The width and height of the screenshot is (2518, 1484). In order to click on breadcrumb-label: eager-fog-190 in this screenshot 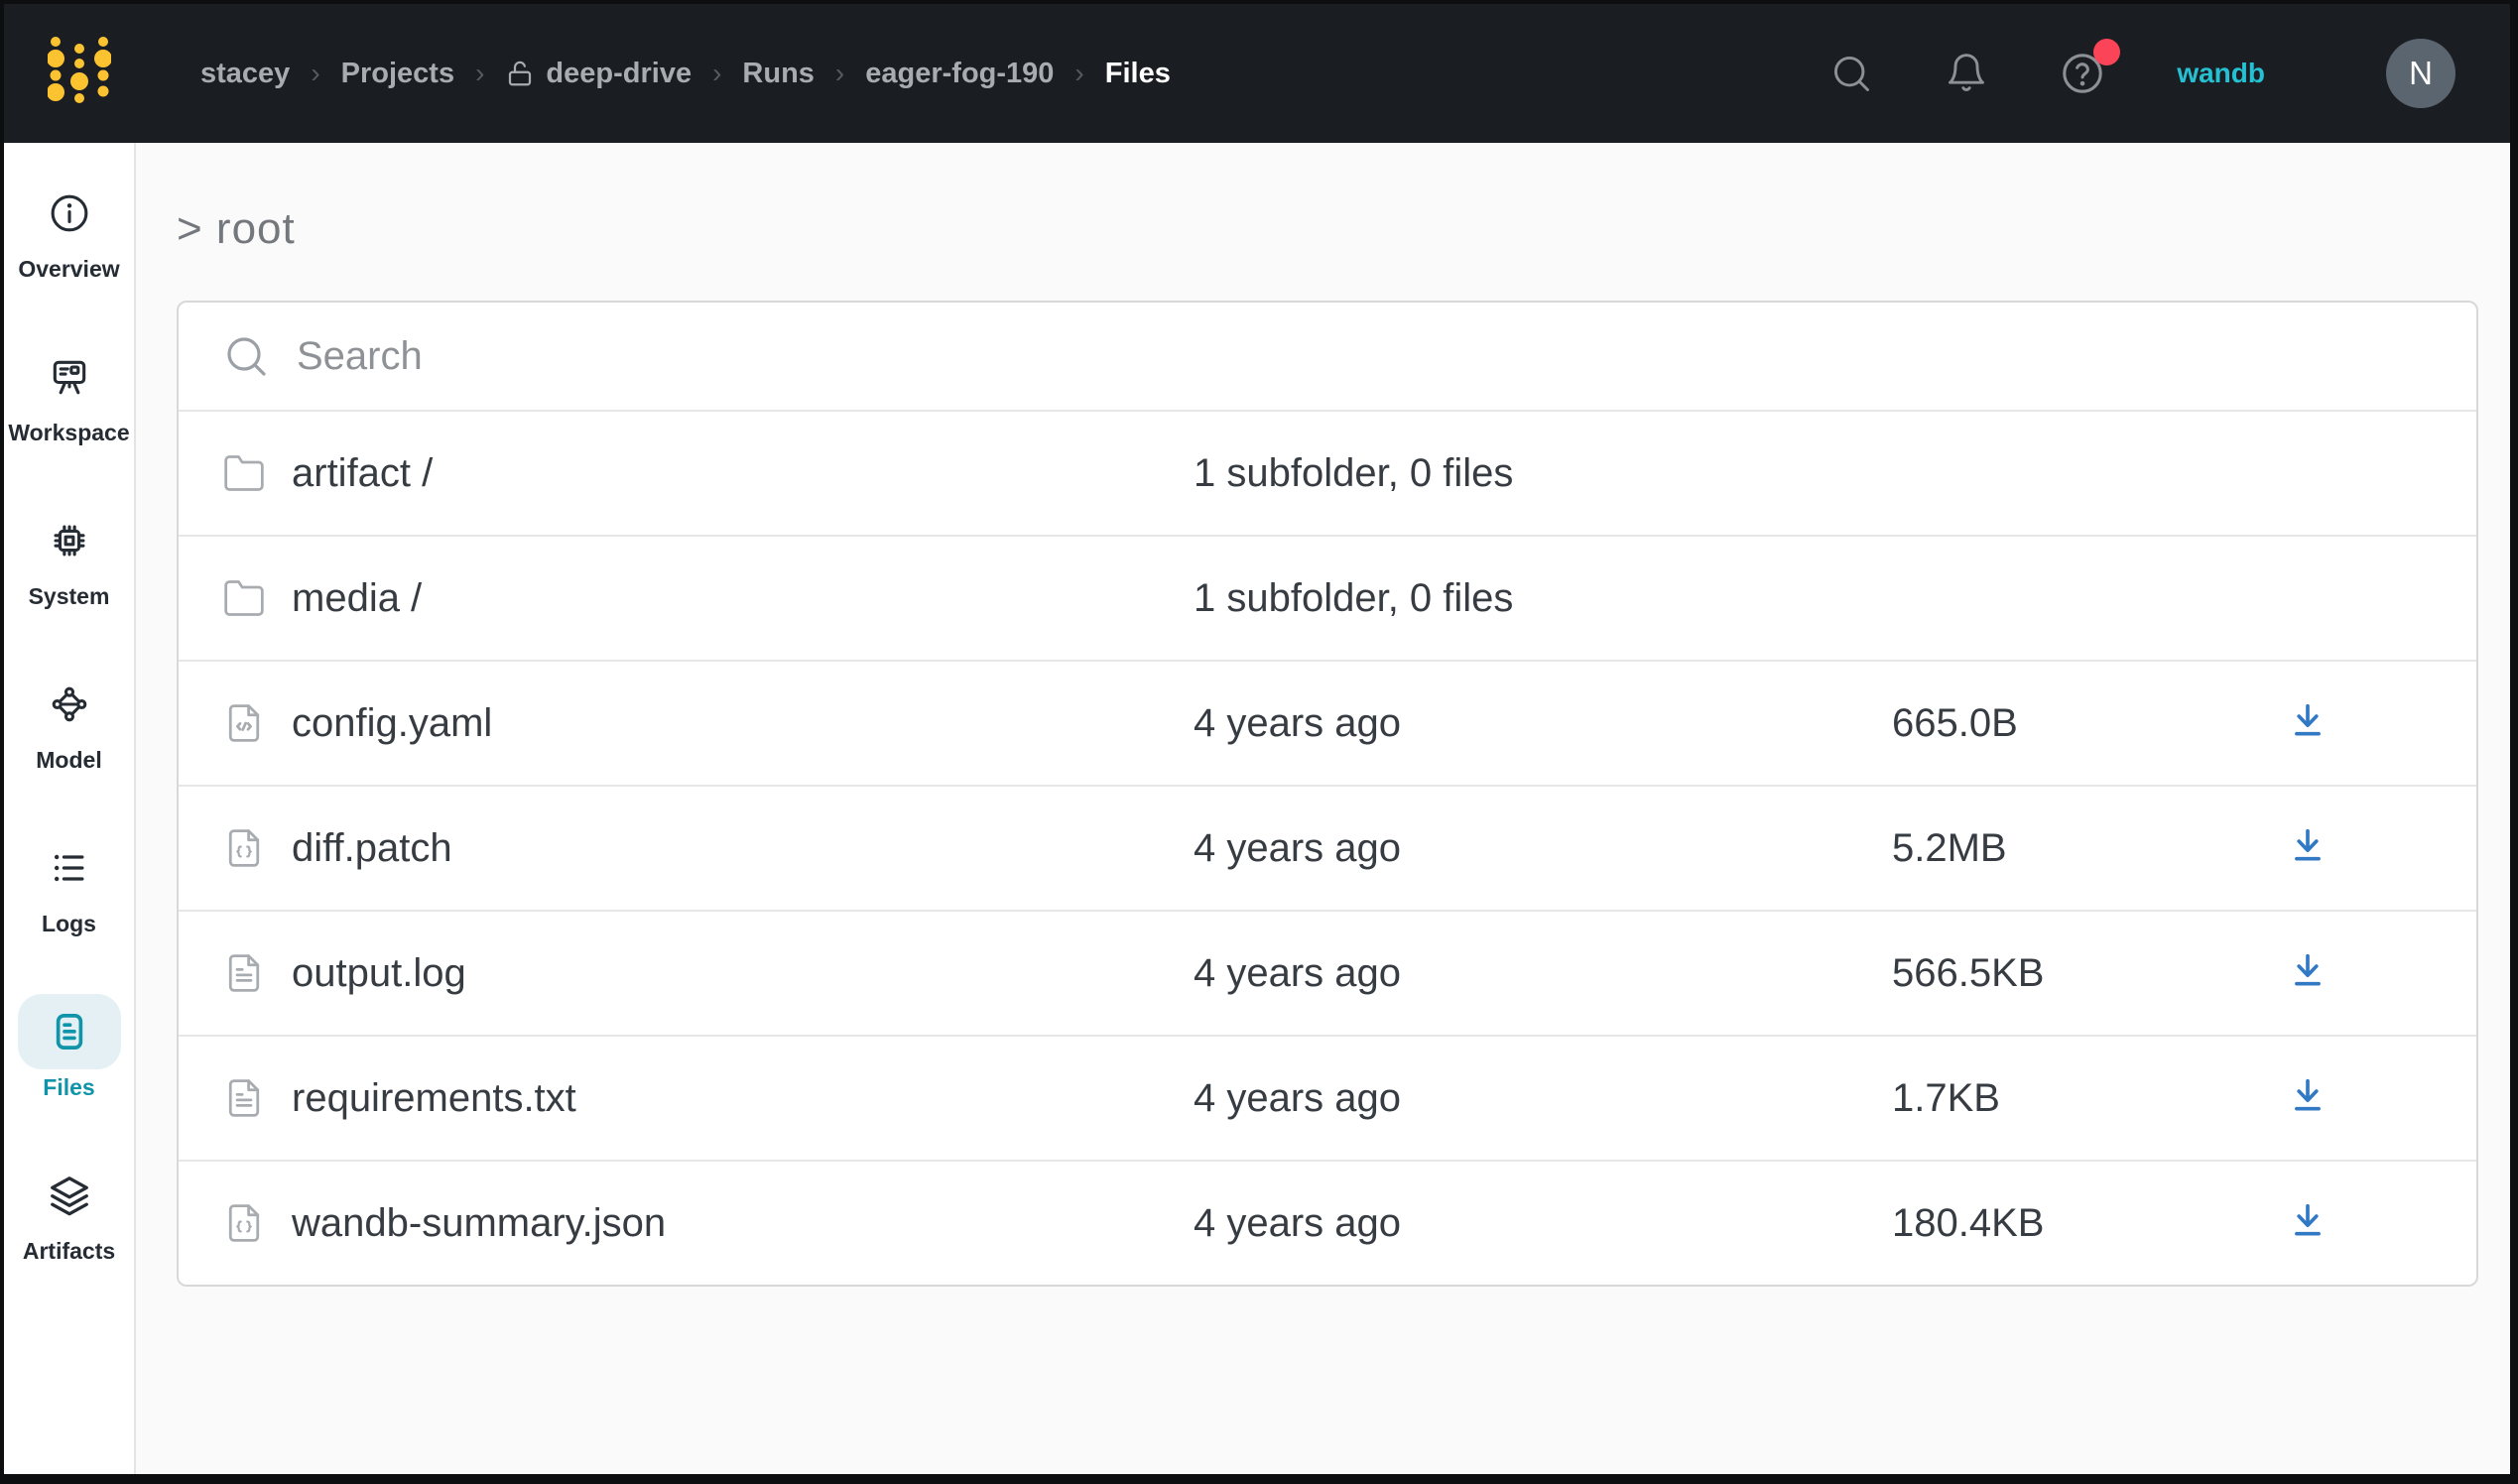, I will do `click(960, 73)`.